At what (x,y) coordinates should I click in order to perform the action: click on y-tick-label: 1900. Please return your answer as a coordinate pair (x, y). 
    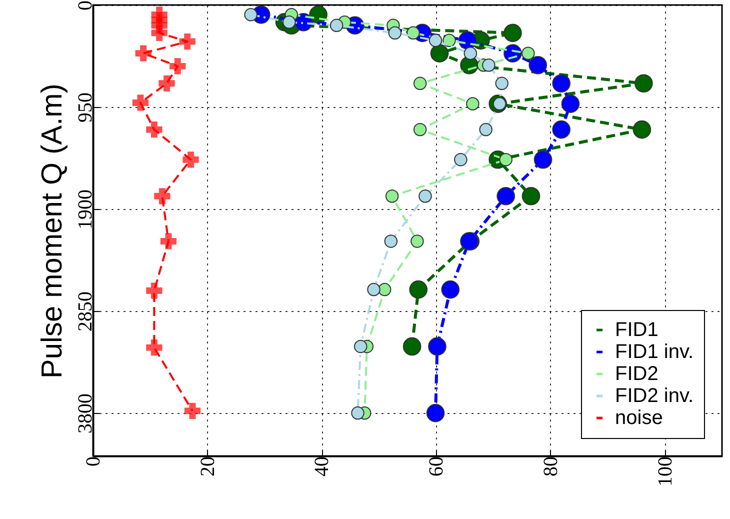
    Looking at the image, I should click on (85, 210).